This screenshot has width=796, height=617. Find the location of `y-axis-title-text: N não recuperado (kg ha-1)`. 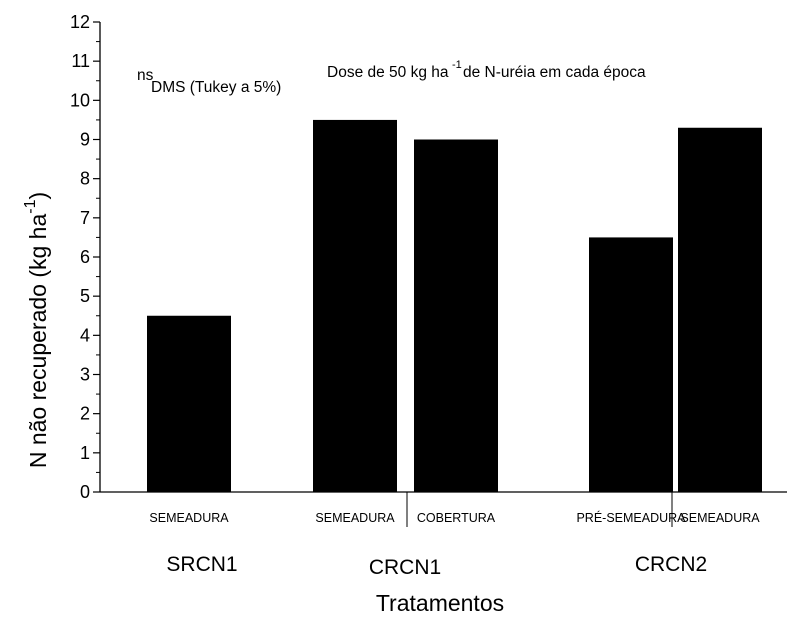

y-axis-title-text: N não recuperado (kg ha-1) is located at coordinates (36, 330).